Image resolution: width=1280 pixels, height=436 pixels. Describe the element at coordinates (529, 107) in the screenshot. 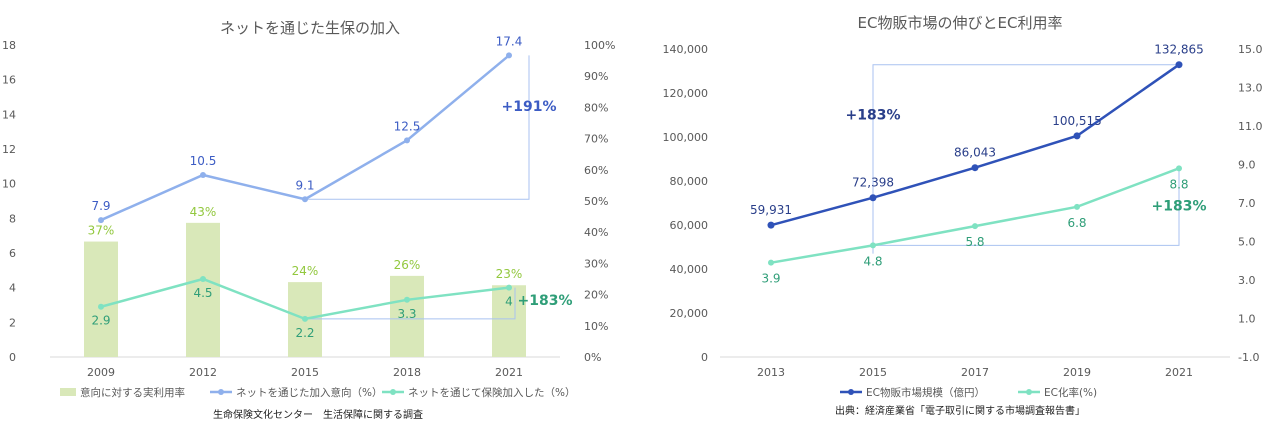

I see `annotation-label: +191%` at that location.